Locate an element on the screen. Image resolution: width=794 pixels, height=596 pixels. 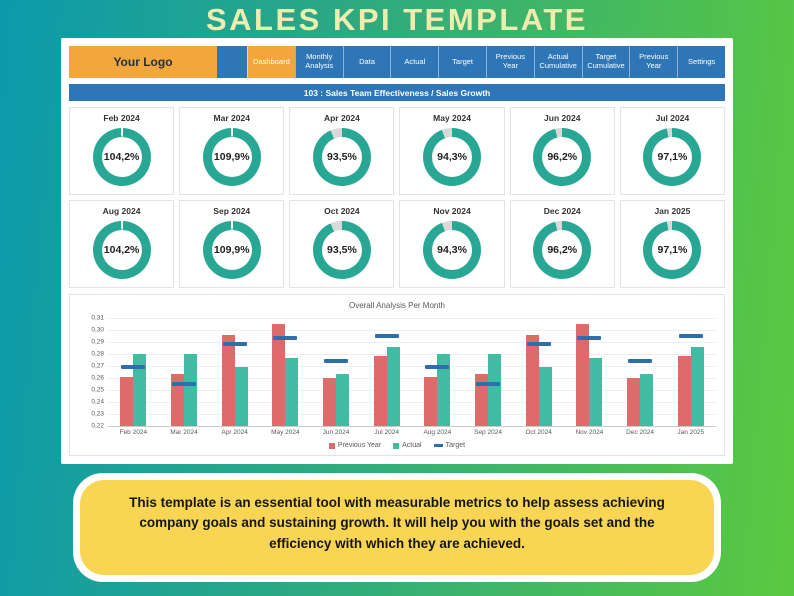
chart-gridlines is located at coordinates (412, 372).